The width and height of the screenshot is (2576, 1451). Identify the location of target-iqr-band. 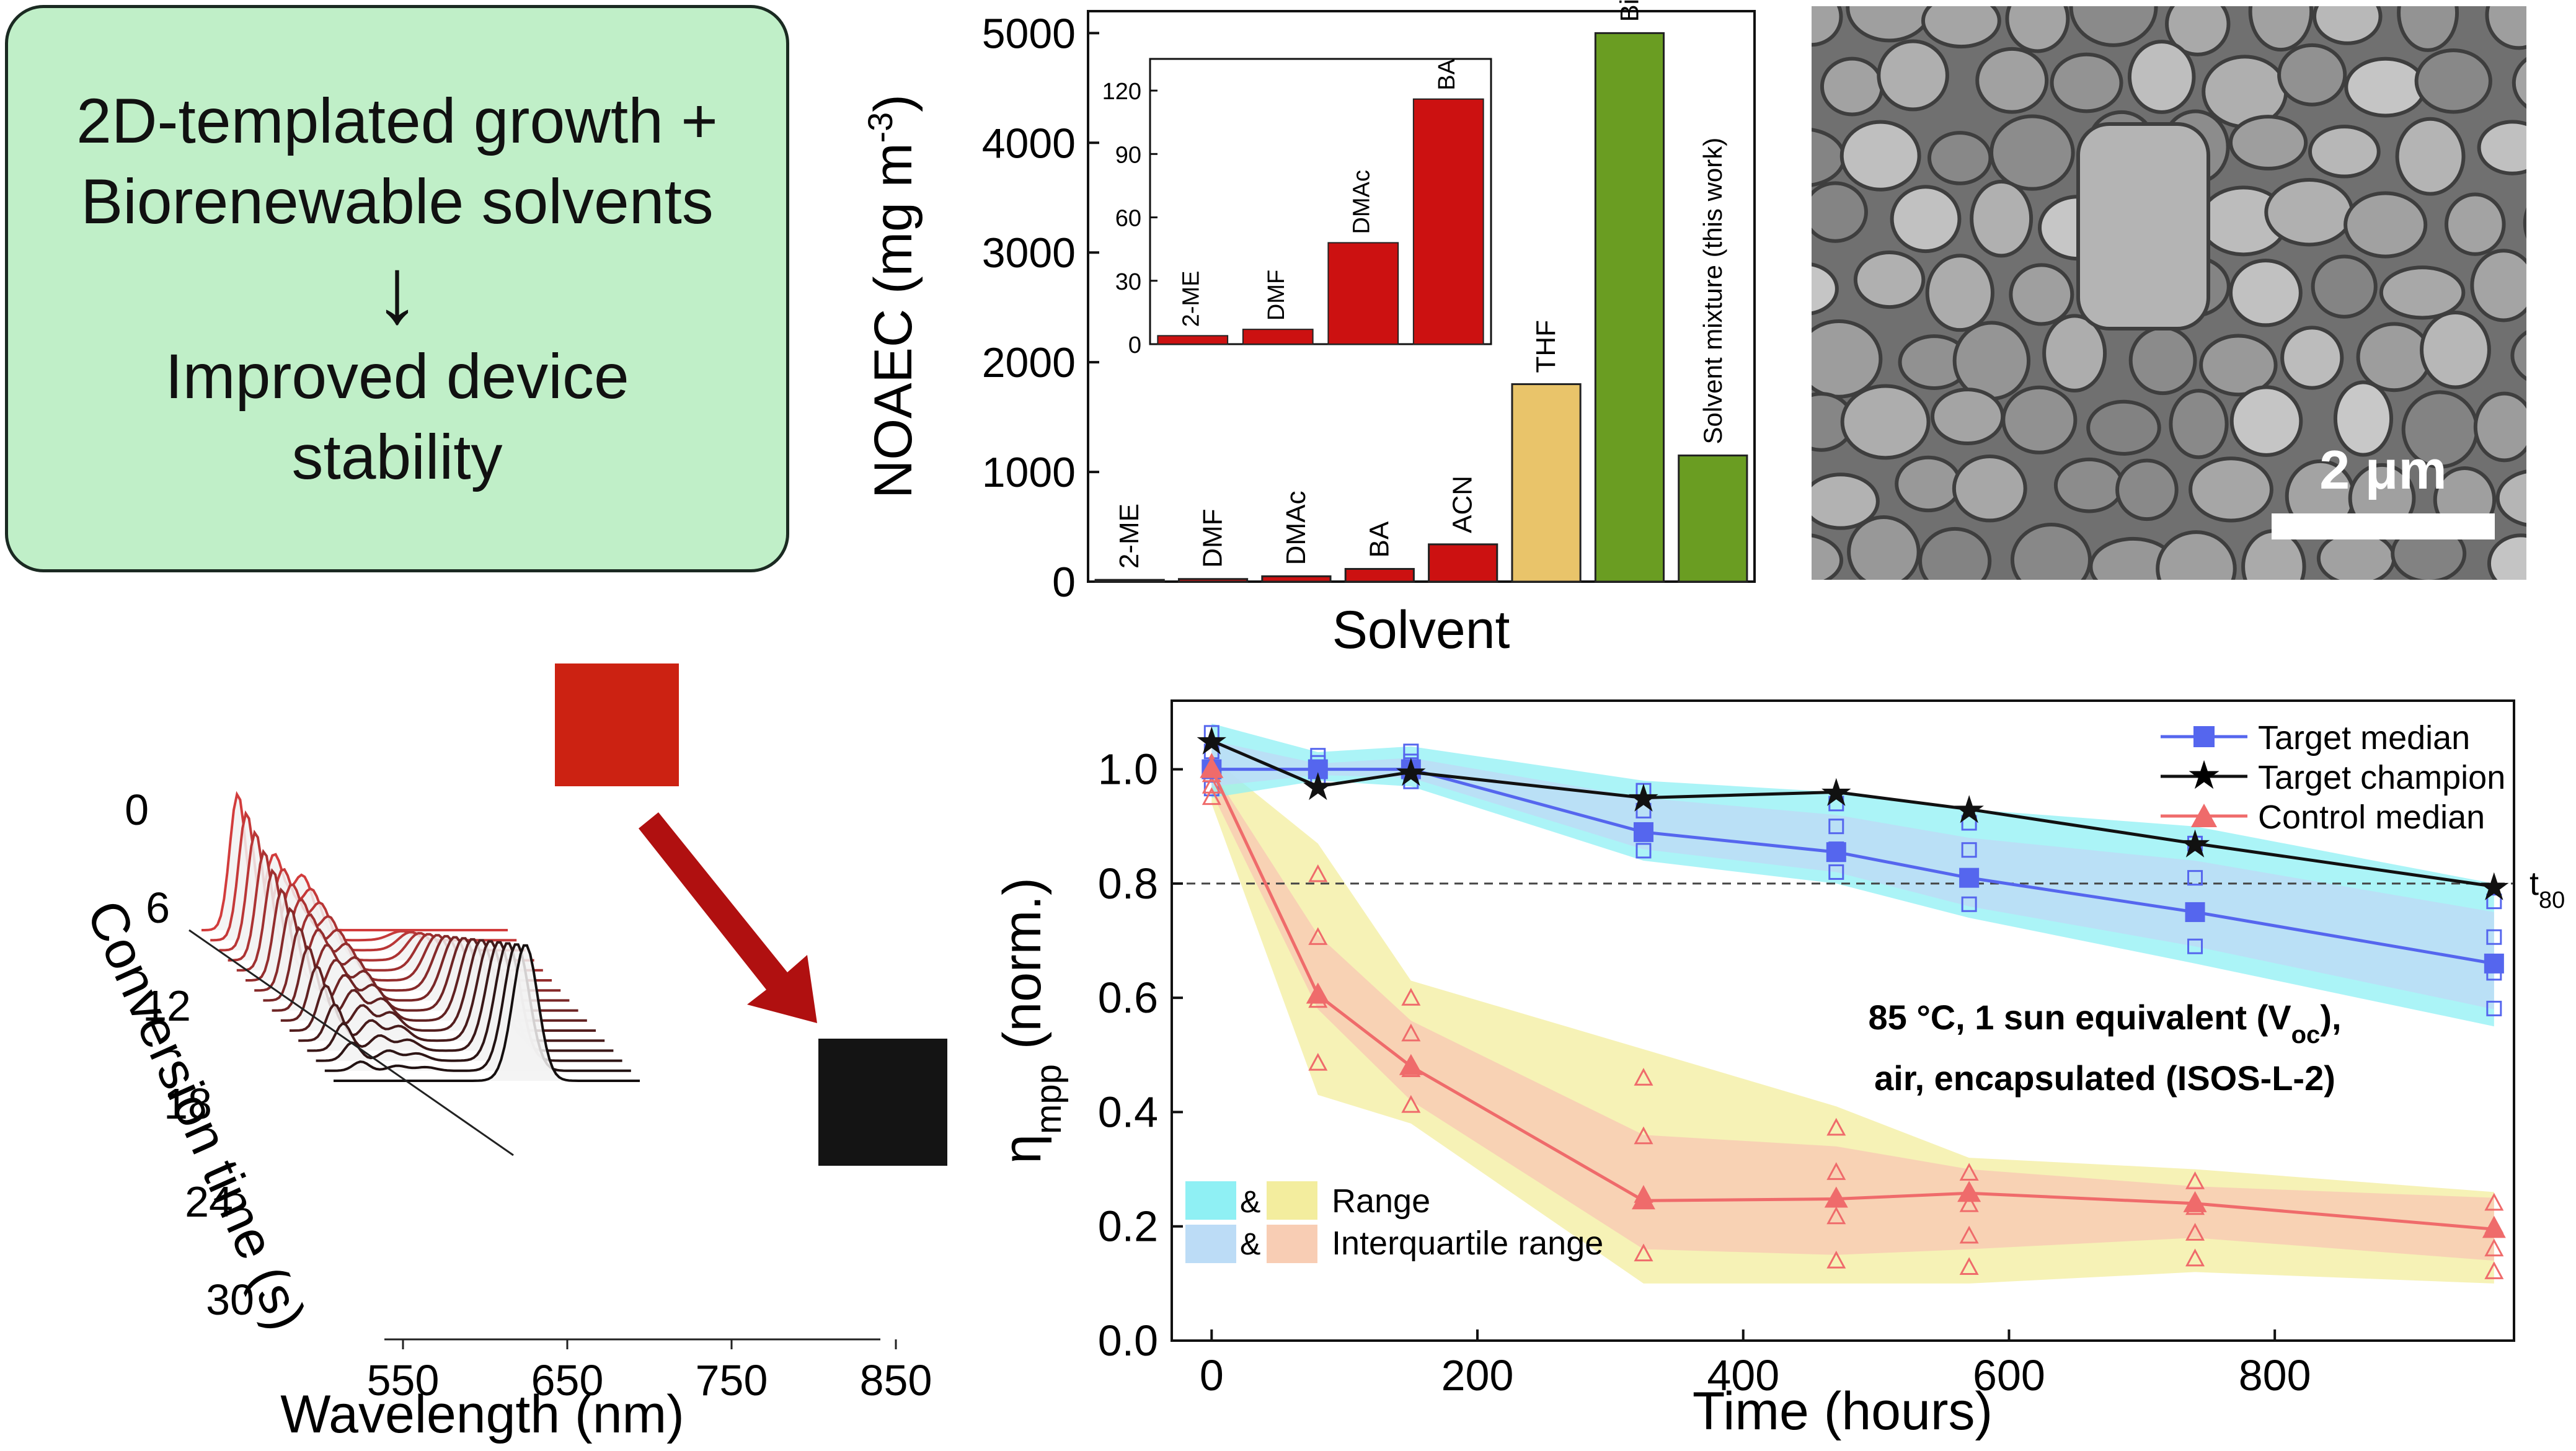
(1852, 874).